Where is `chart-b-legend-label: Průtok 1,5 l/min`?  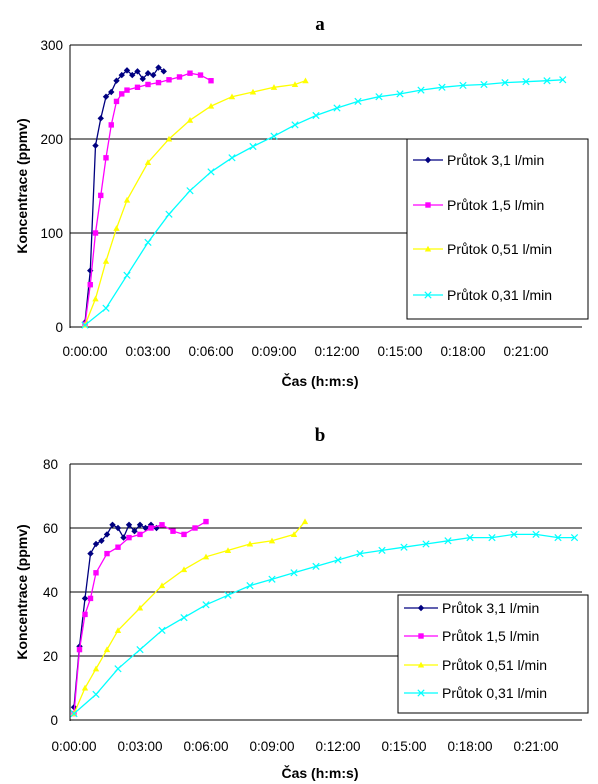
chart-b-legend-label: Průtok 1,5 l/min is located at coordinates (490, 636).